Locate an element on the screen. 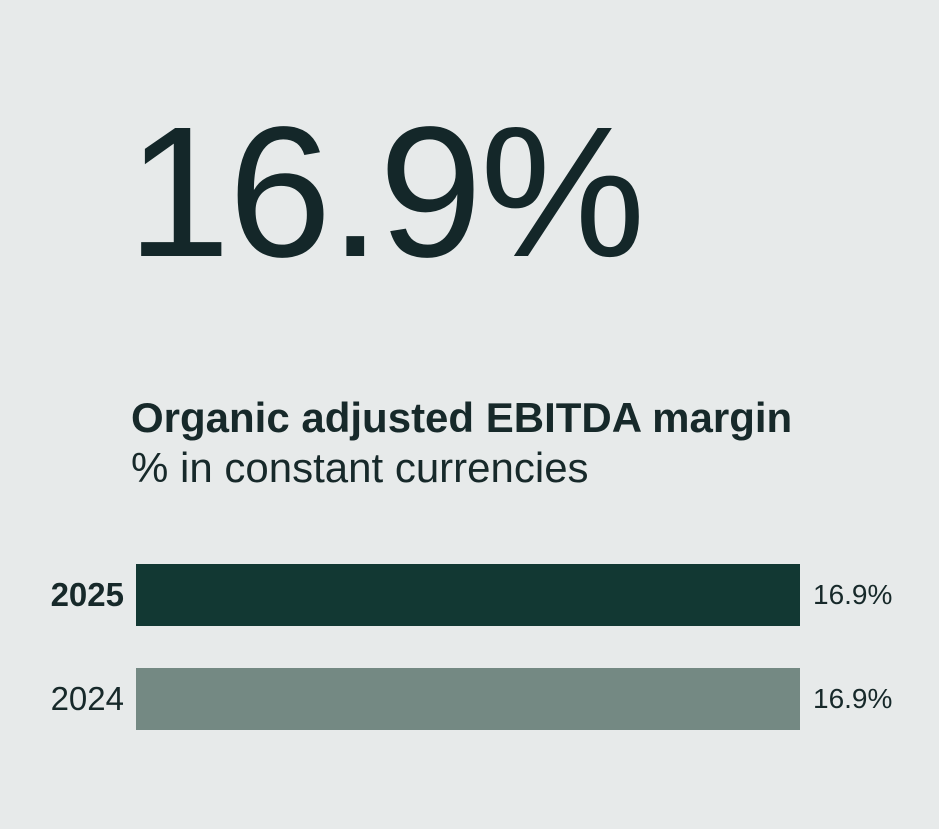  bar-2024 is located at coordinates (468, 699).